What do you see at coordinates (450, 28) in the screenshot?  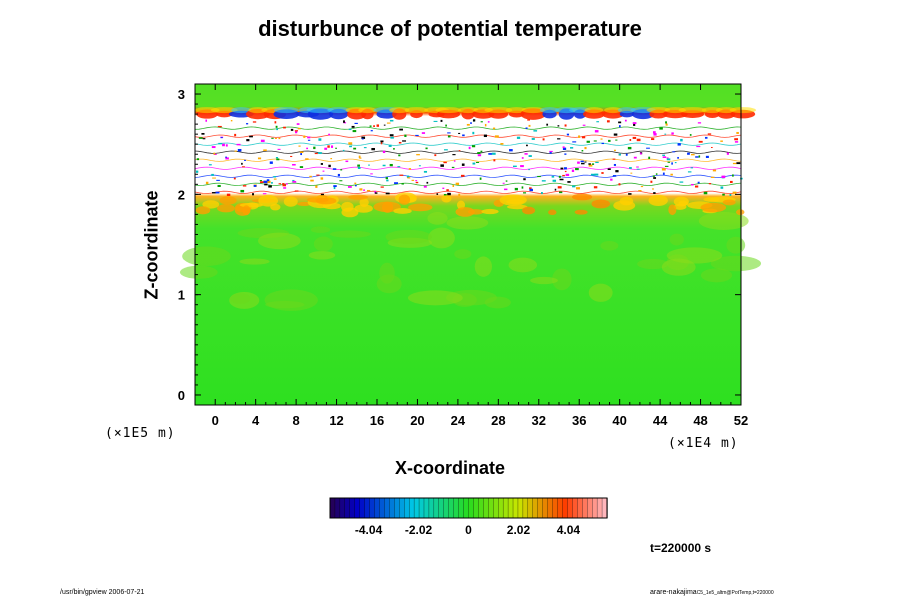 I see `chart-title: disturbunce of potential temperature` at bounding box center [450, 28].